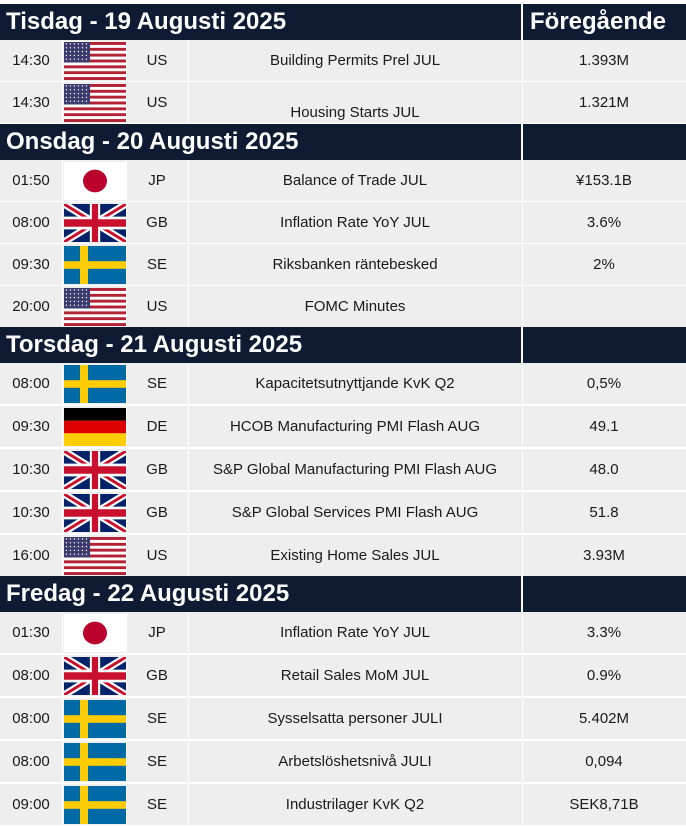 Image resolution: width=686 pixels, height=828 pixels. Describe the element at coordinates (157, 632) in the screenshot. I see `country-code: JP` at that location.